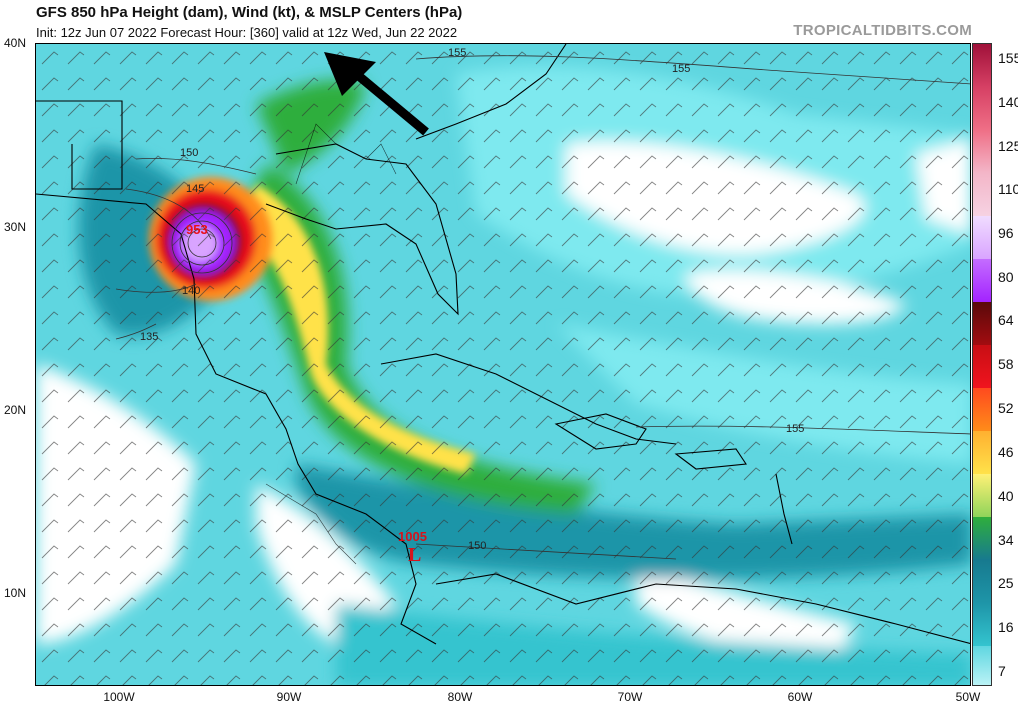 This screenshot has height=707, width=1018. I want to click on colorbar-label: 58, so click(1006, 364).